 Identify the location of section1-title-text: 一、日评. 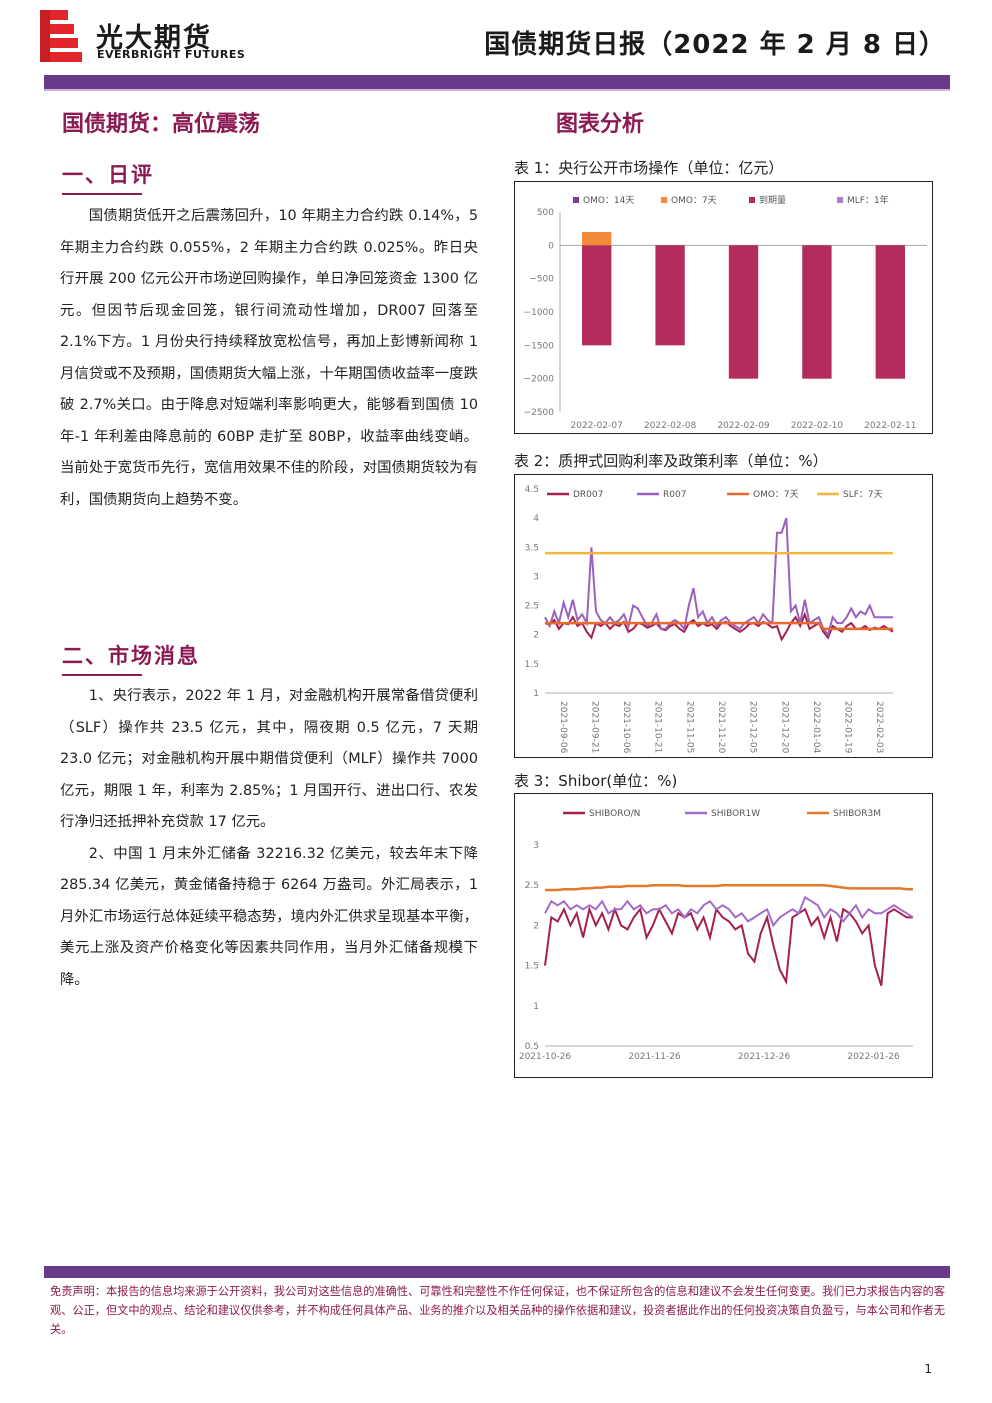
(108, 175).